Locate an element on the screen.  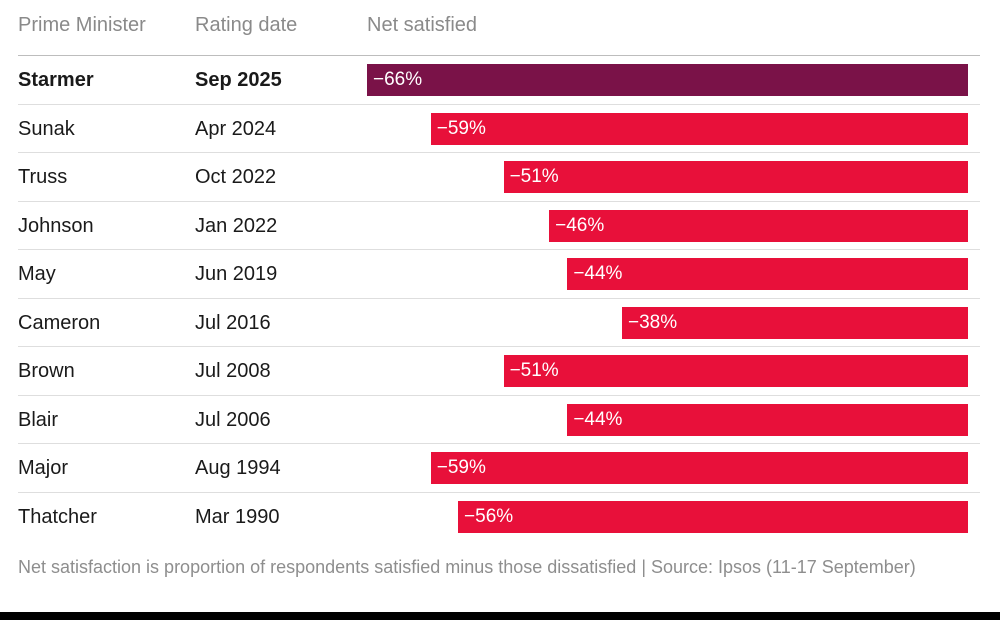
pm-name: Truss is located at coordinates (43, 177).